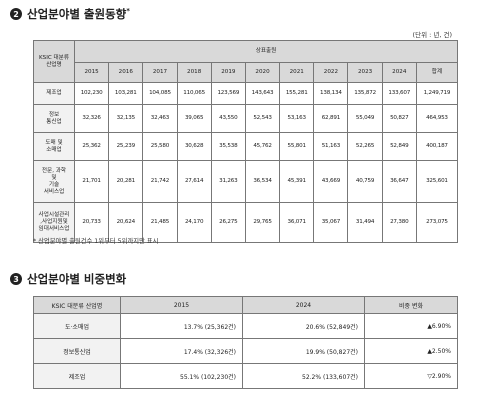  I want to click on share-change: ▽2.90%, so click(411, 376).